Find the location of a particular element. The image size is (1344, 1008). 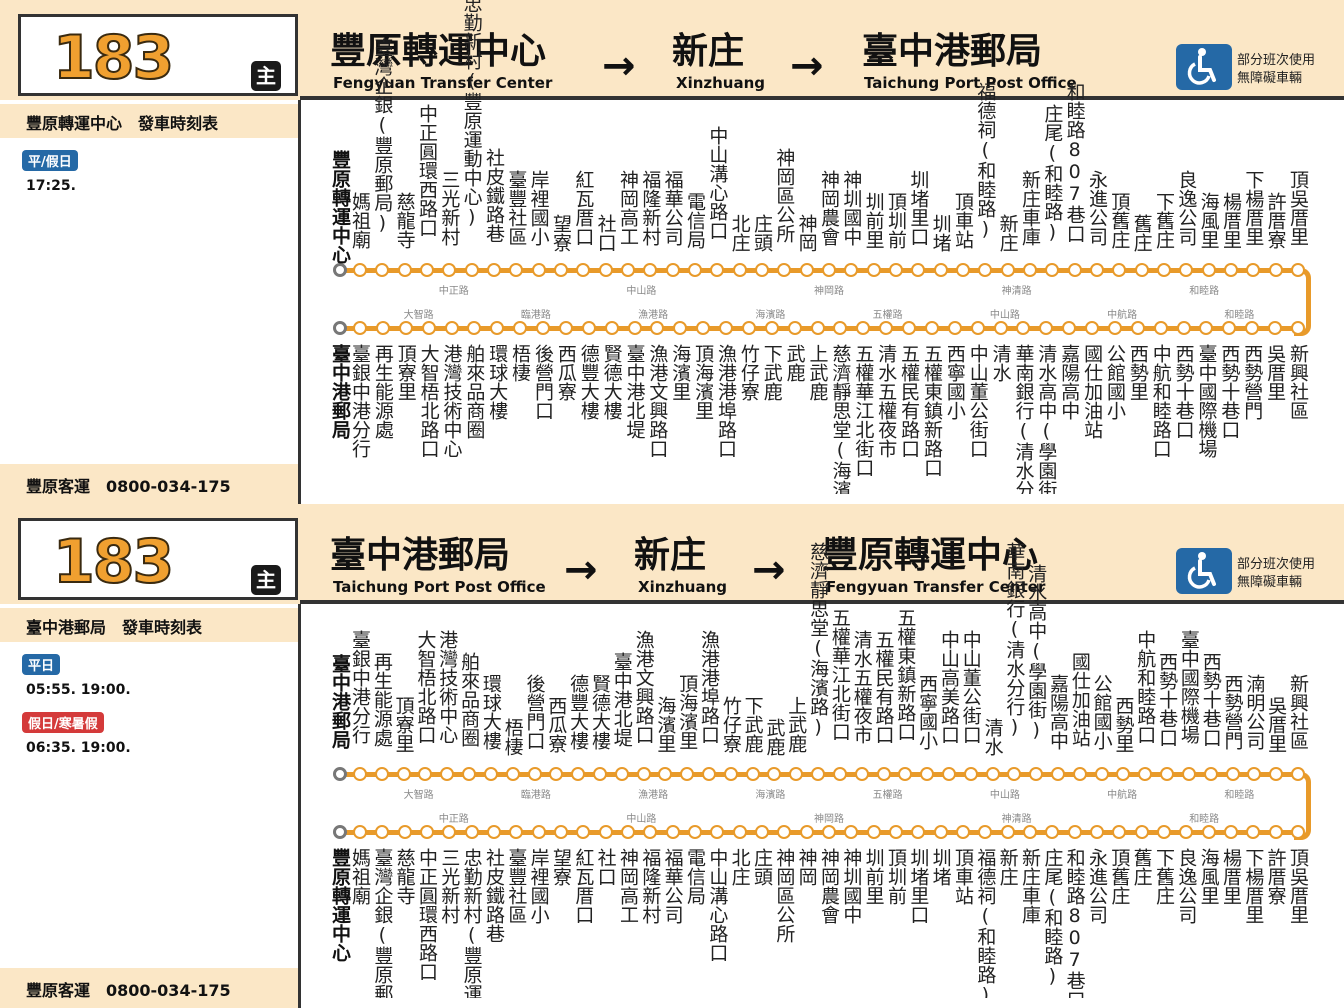

road-label: 海濱路 is located at coordinates (770, 793).